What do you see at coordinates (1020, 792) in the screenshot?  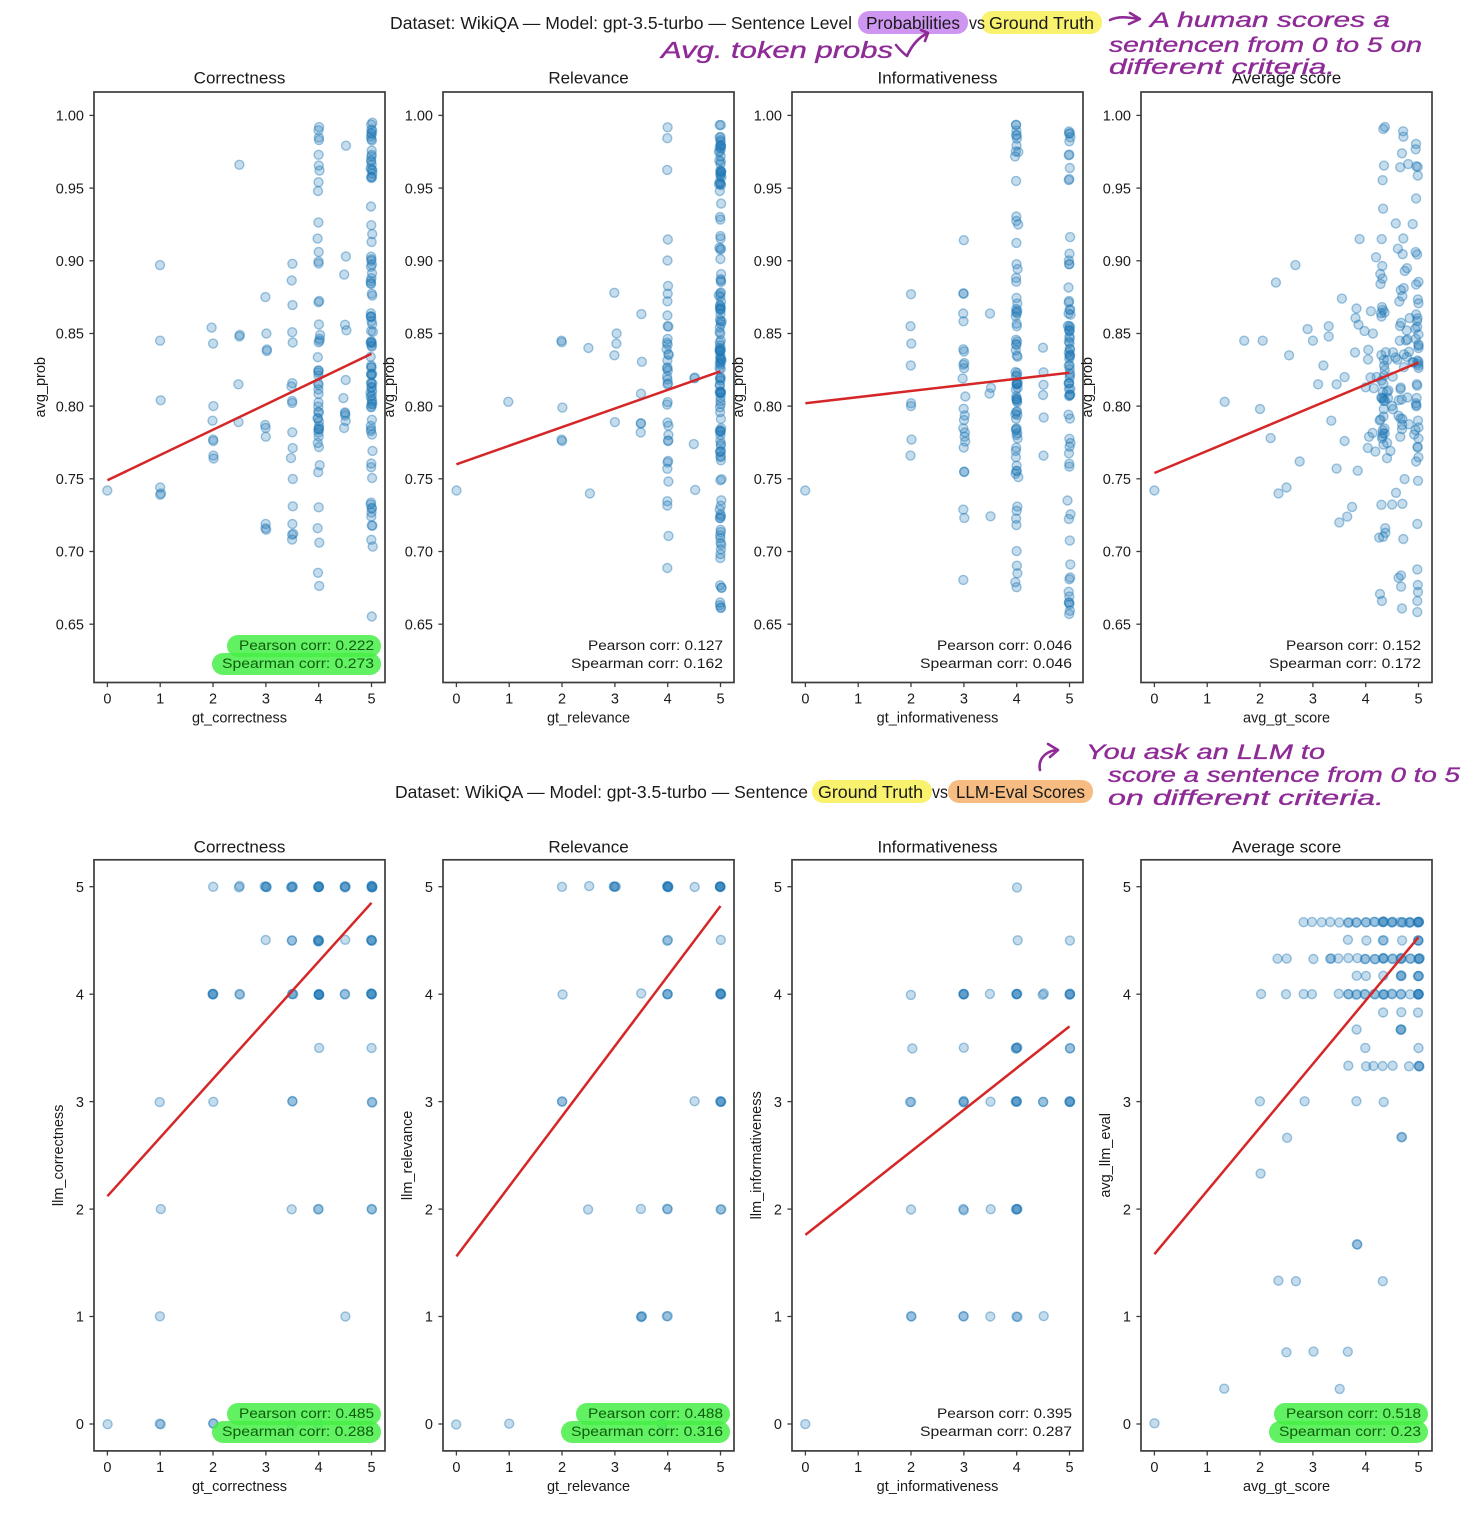 I see `svg-text: LLM-Eval Scores` at bounding box center [1020, 792].